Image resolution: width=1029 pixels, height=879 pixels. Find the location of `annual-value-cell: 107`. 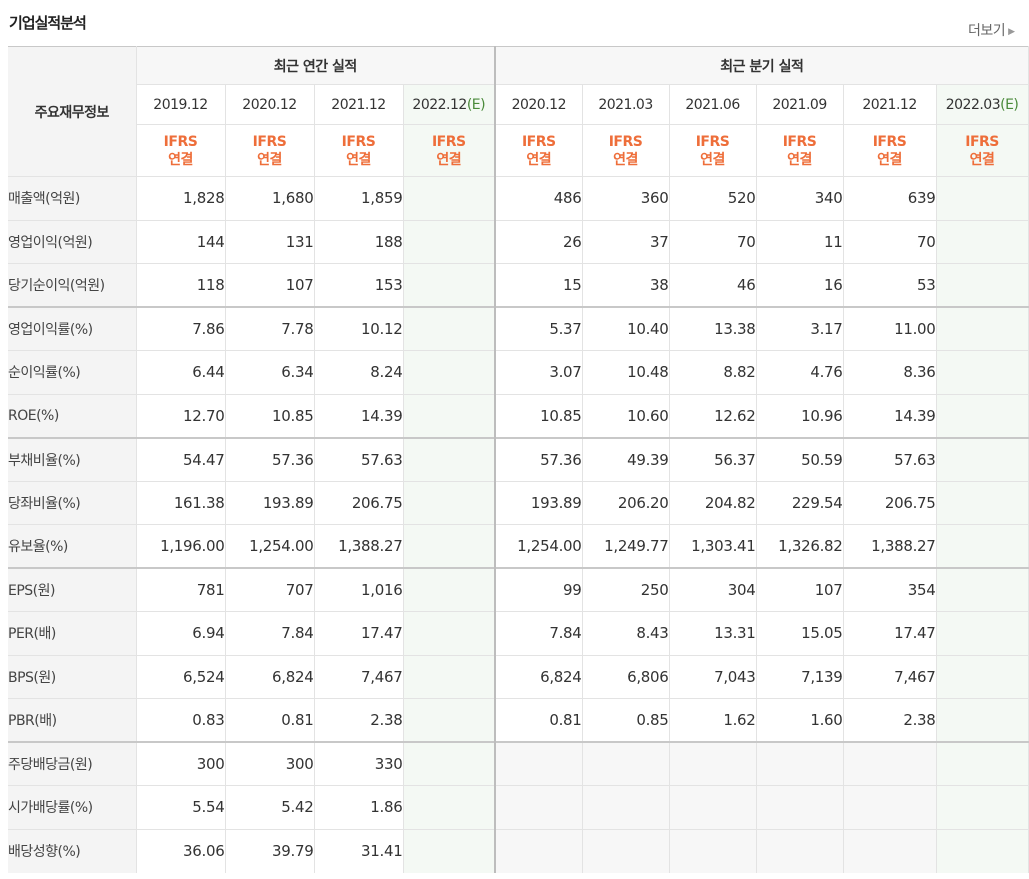

annual-value-cell: 107 is located at coordinates (269, 285).